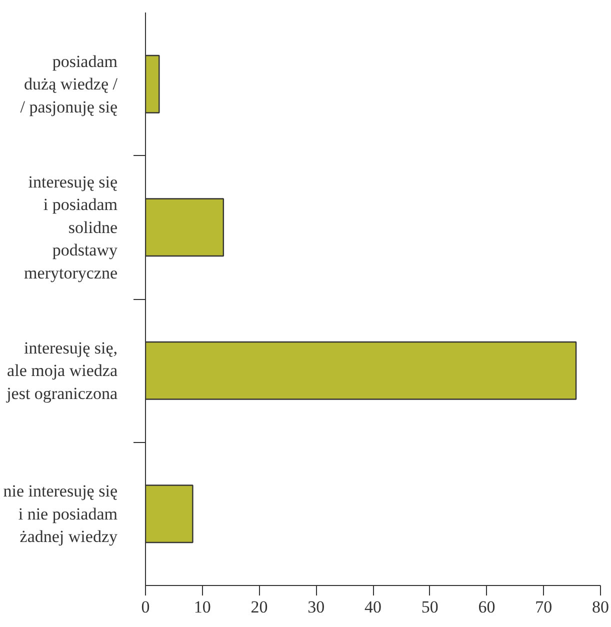  What do you see at coordinates (543, 607) in the screenshot?
I see `x-tick-label: 70` at bounding box center [543, 607].